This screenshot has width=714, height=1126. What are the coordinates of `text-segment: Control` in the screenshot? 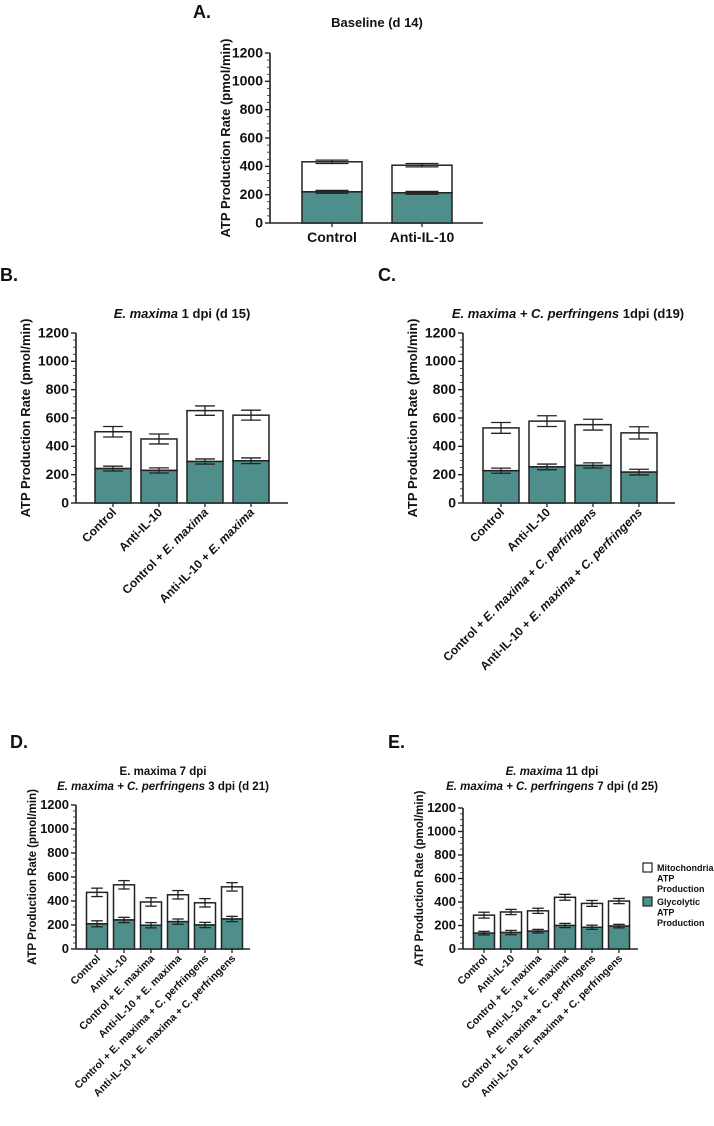 It's located at (332, 237).